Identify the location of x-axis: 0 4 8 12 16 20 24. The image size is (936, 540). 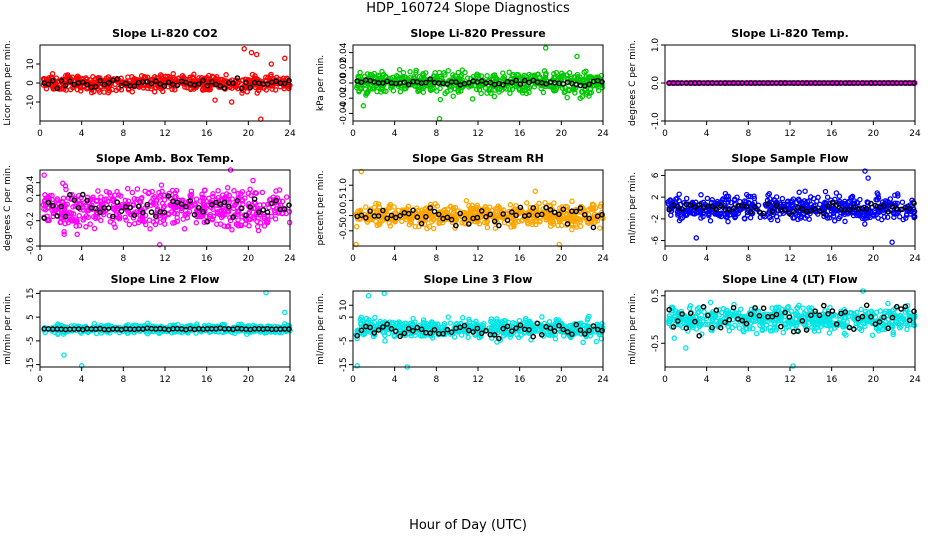
(166, 376).